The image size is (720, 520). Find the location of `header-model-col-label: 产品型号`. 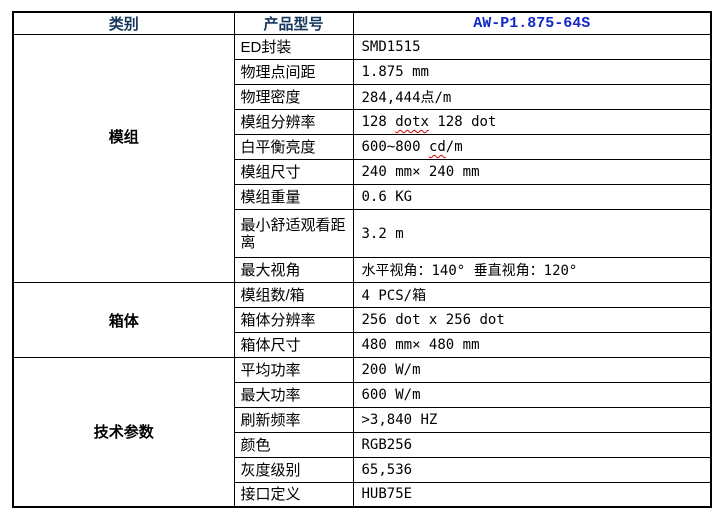

header-model-col-label: 产品型号 is located at coordinates (293, 24).